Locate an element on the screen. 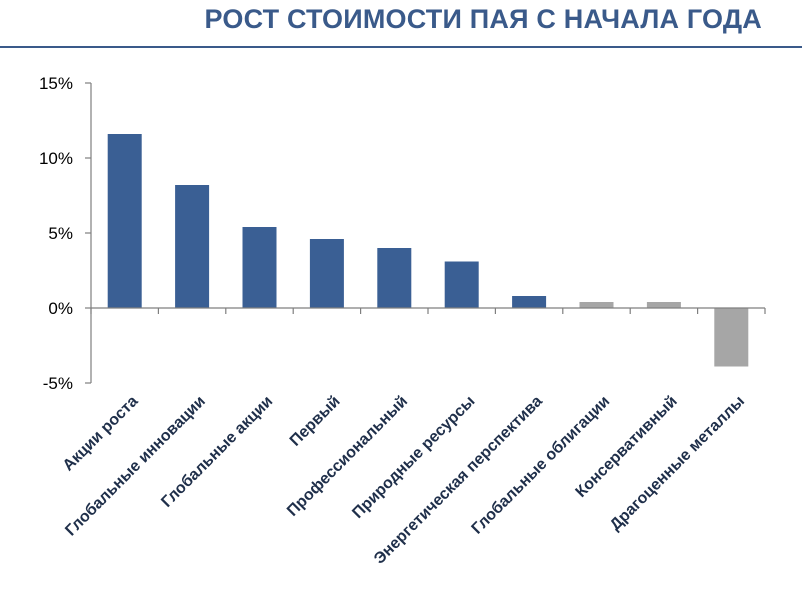  title-divider is located at coordinates (401, 47).